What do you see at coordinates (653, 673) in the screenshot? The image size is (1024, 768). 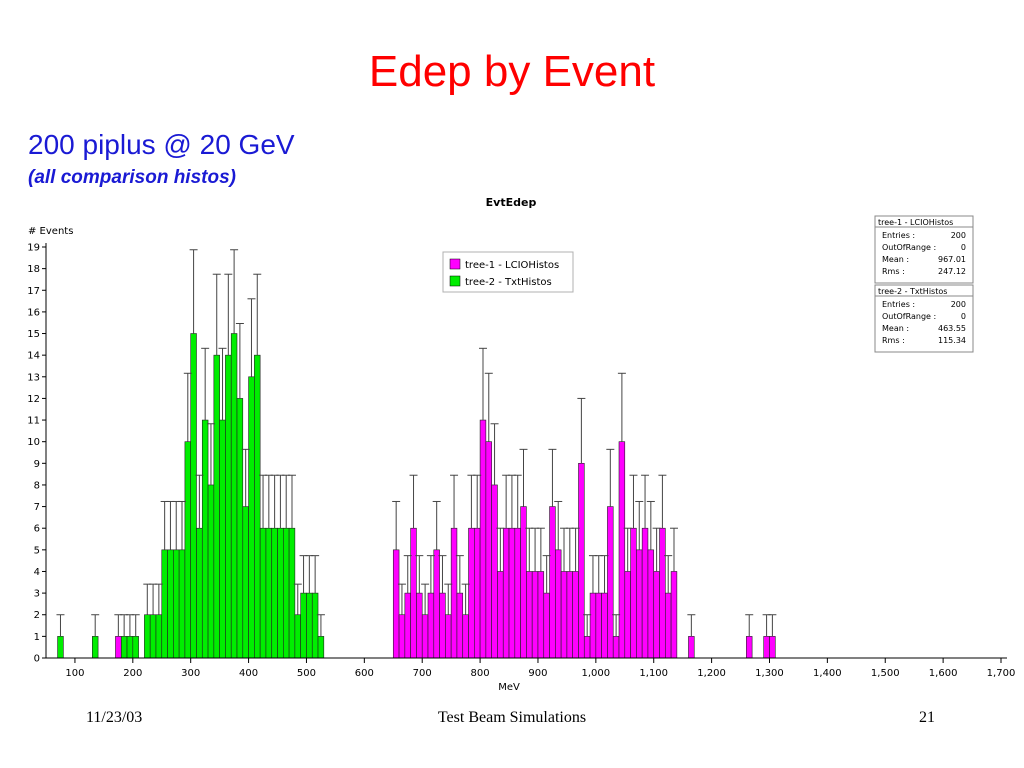 I see `x-tick-label: 1,100` at bounding box center [653, 673].